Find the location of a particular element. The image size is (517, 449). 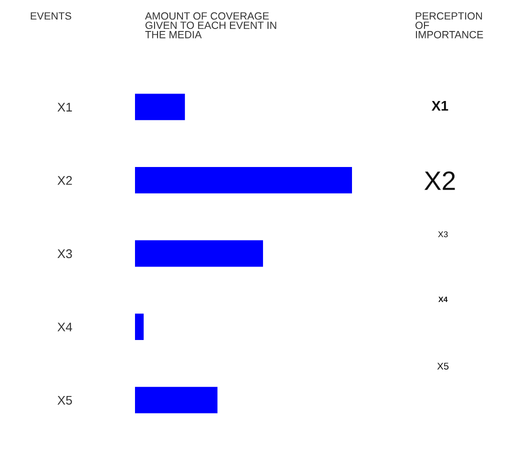

text: X2 is located at coordinates (439, 180).